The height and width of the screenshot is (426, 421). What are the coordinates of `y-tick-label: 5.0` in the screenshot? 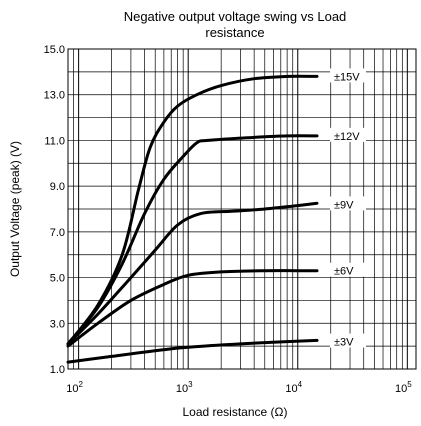 It's located at (57, 279).